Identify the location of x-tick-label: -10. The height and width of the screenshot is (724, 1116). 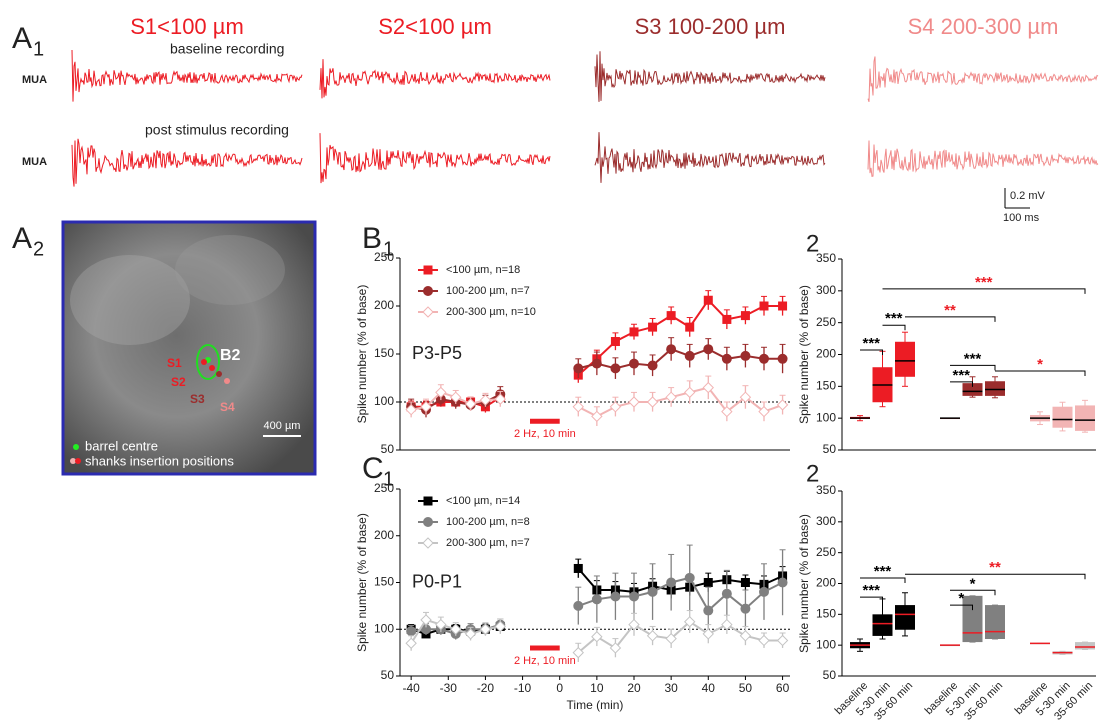
(523, 688).